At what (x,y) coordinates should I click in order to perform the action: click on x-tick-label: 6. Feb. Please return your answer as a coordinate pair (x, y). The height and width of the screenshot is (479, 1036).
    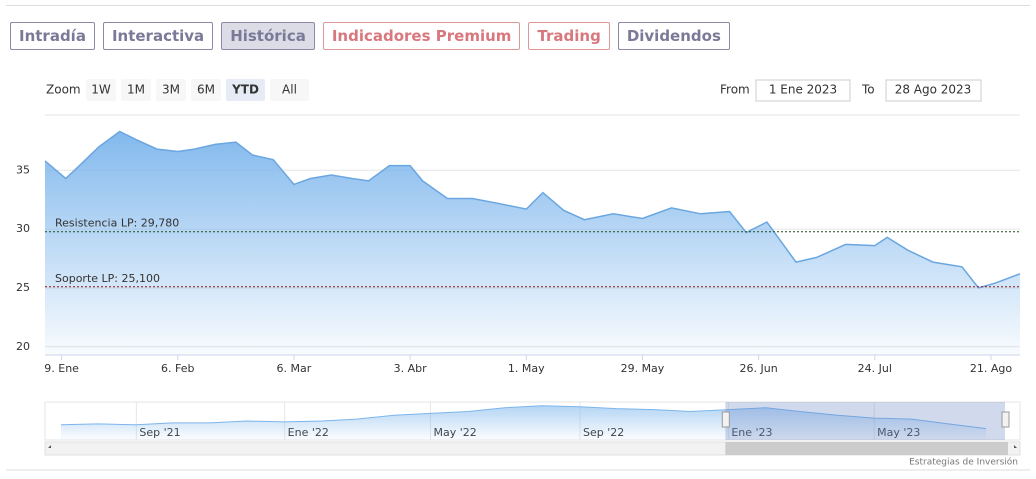
    Looking at the image, I should click on (177, 368).